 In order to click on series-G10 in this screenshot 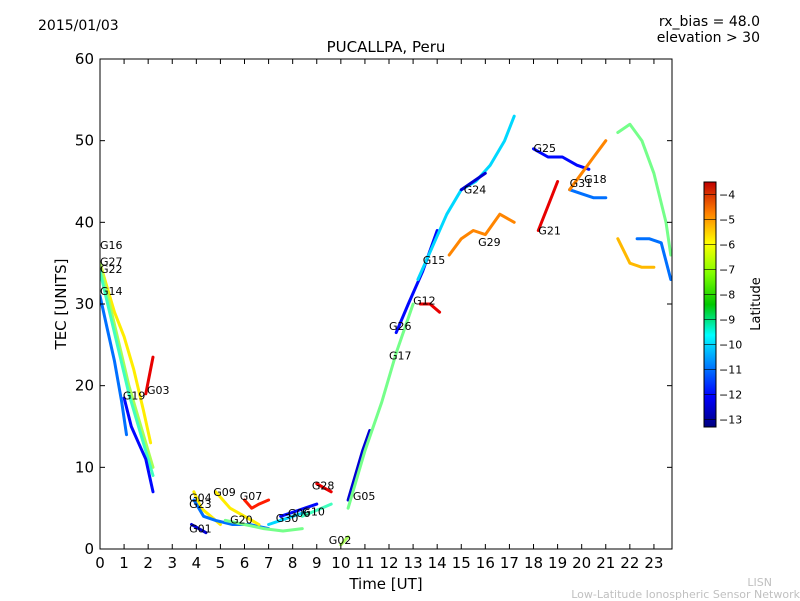, I will do `click(316, 510)`.